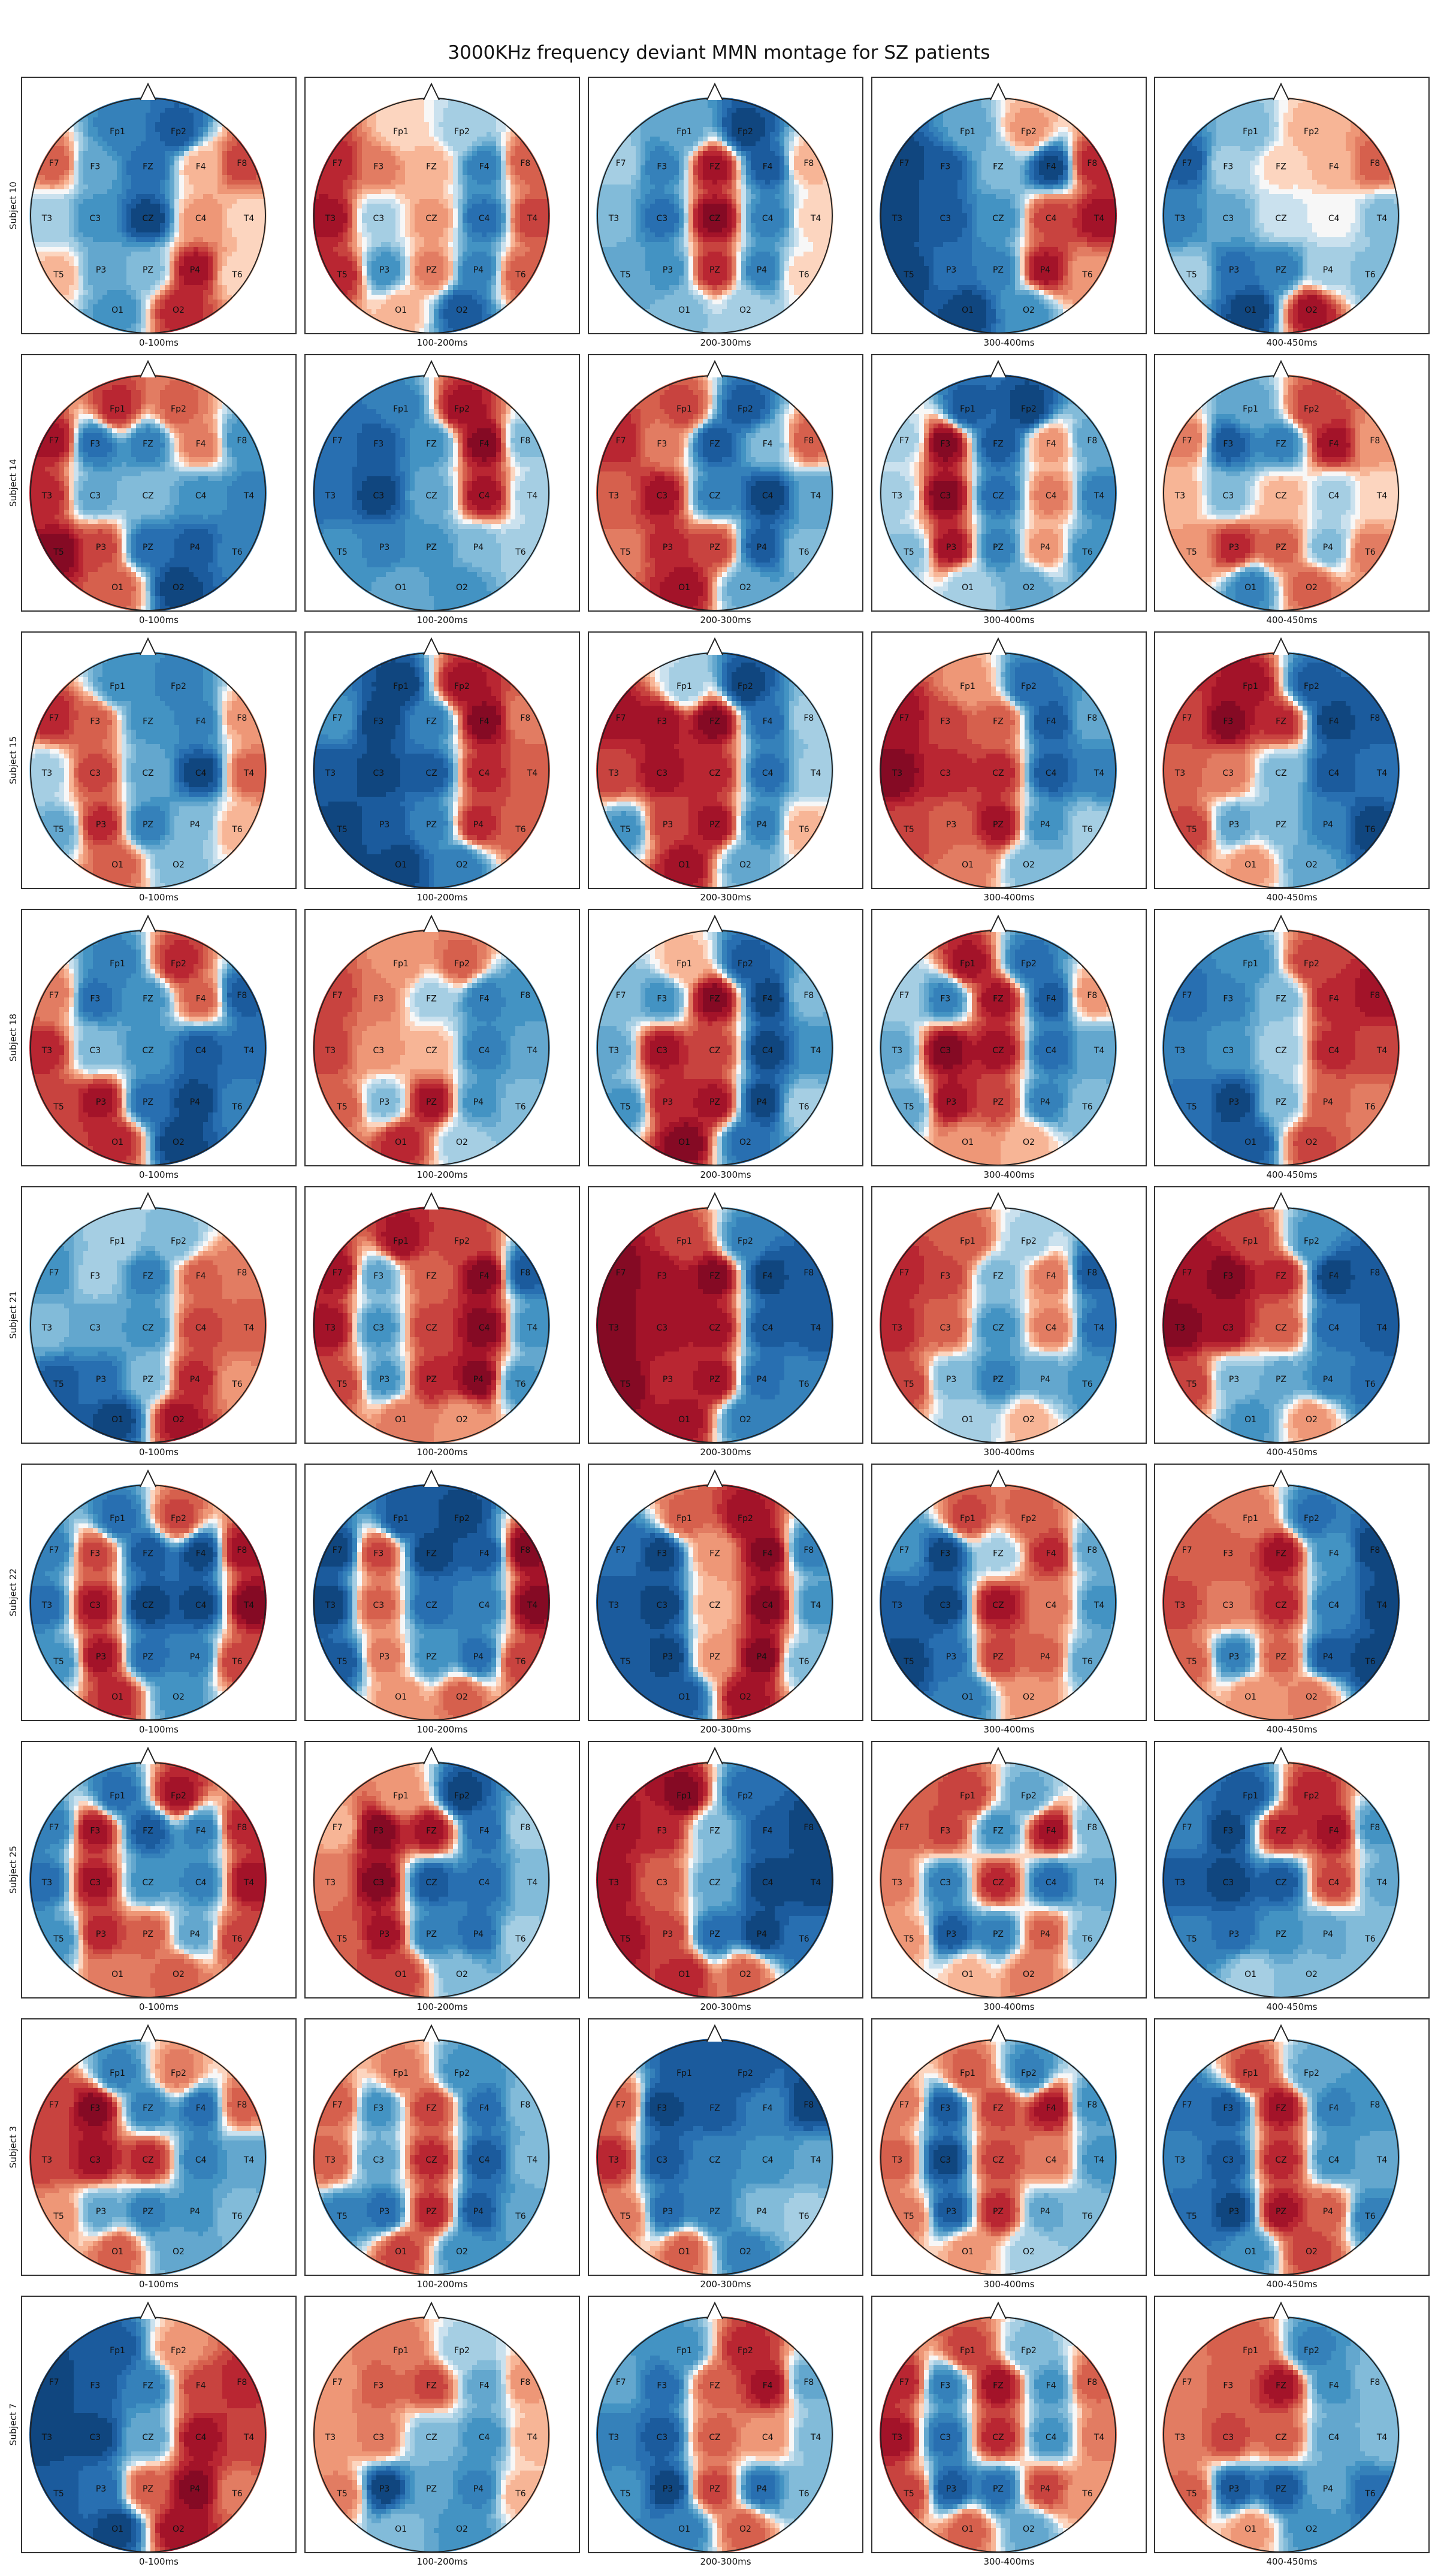  What do you see at coordinates (431, 444) in the screenshot?
I see `electrode-label: FZ` at bounding box center [431, 444].